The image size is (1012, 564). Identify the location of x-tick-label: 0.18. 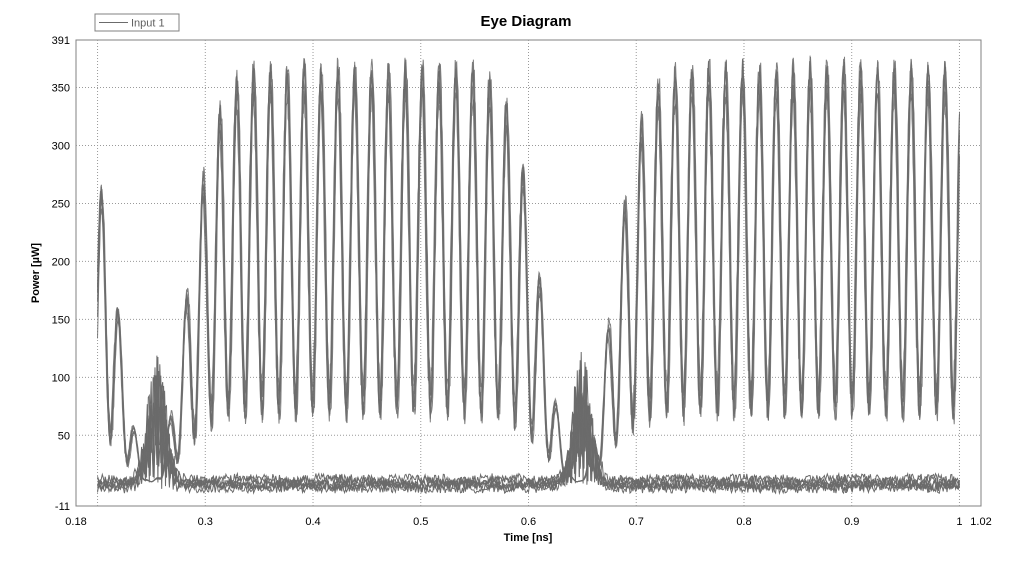
(75, 522).